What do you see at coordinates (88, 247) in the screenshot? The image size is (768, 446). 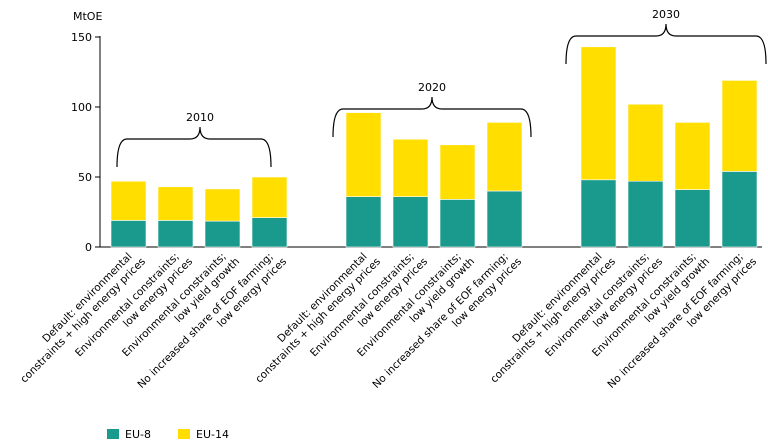 I see `y-tick-label: 0` at bounding box center [88, 247].